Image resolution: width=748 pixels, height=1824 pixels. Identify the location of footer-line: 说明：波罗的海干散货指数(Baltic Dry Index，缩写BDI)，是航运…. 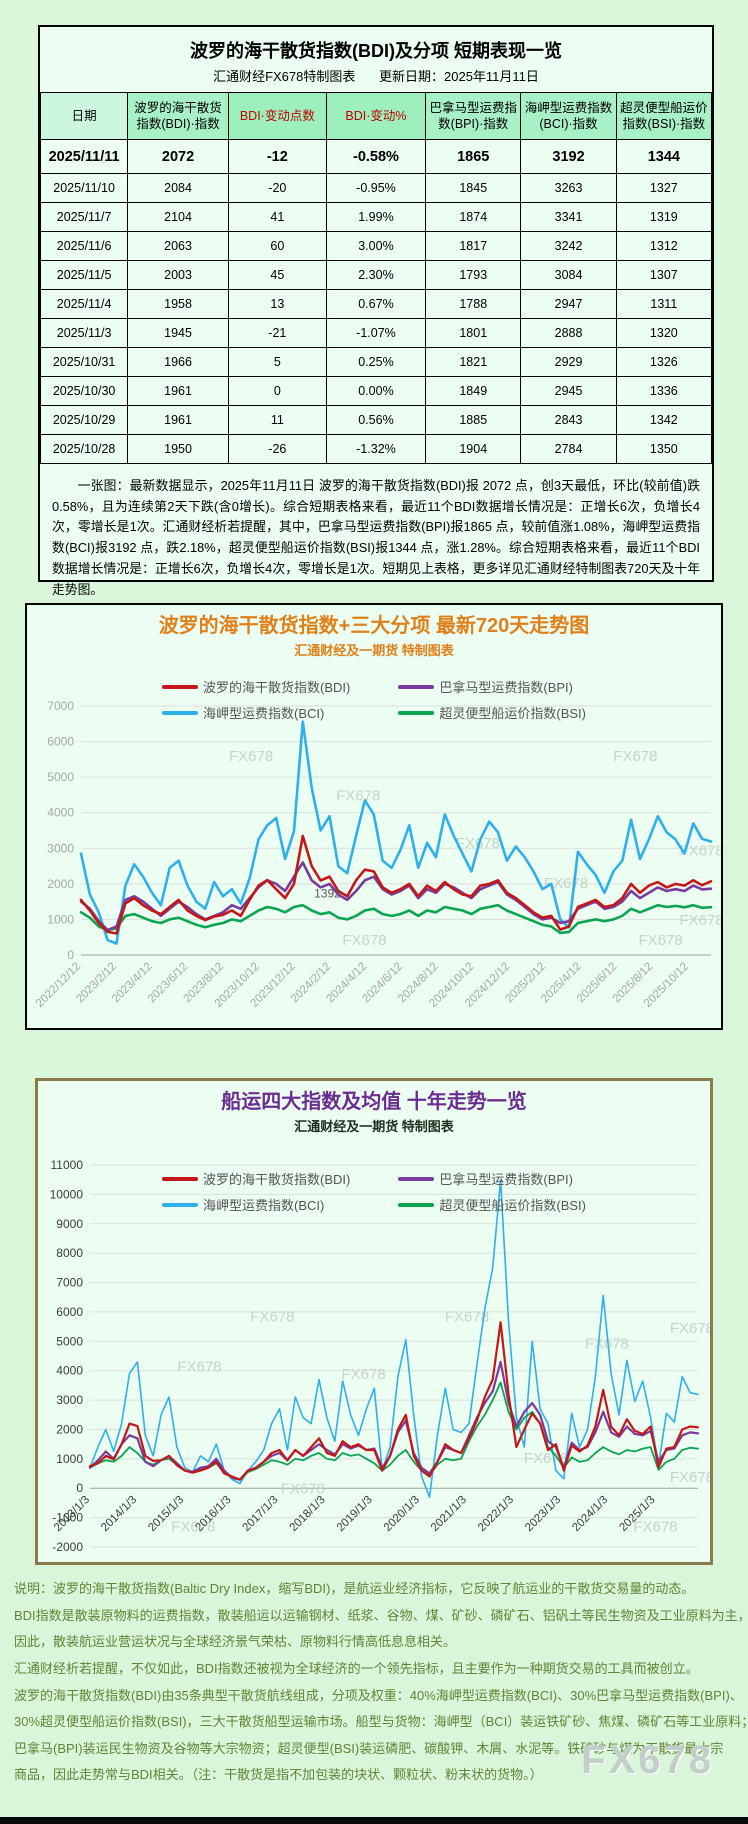
(354, 1588).